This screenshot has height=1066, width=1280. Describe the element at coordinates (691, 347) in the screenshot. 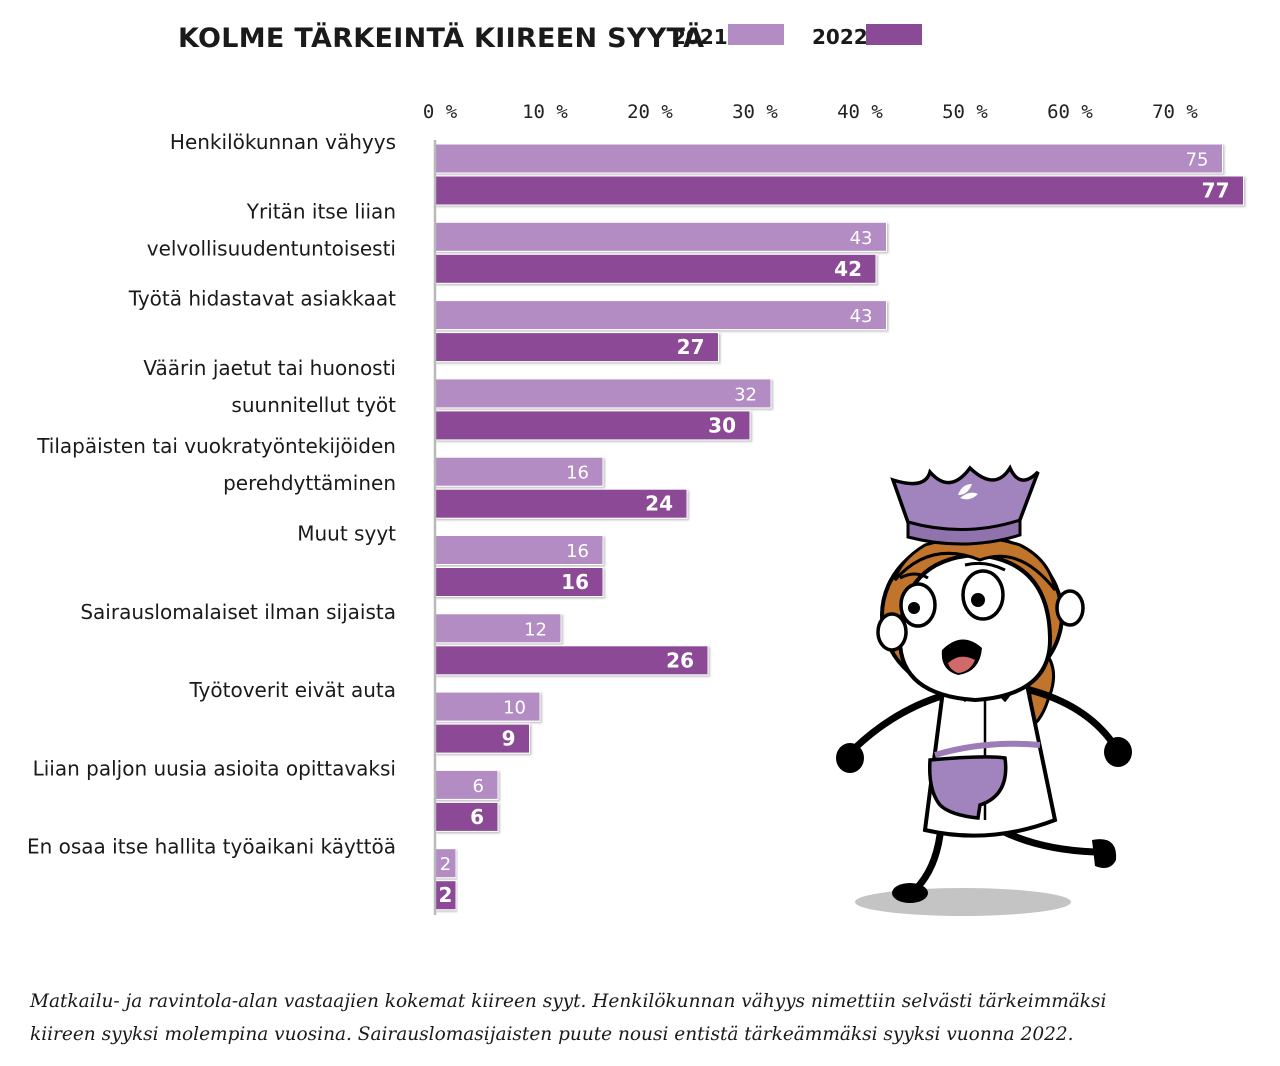

I see `bar-value-label-2022: 27` at that location.